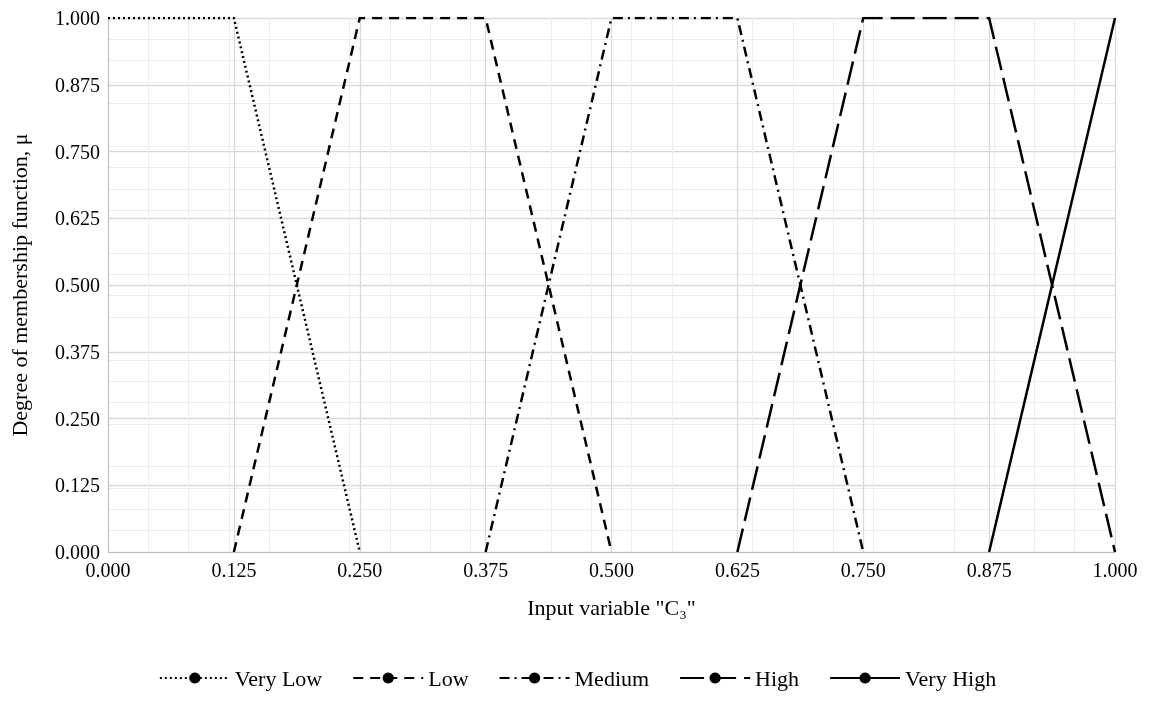 The image size is (1155, 702). What do you see at coordinates (77, 218) in the screenshot?
I see `y-tick-label: 0.625` at bounding box center [77, 218].